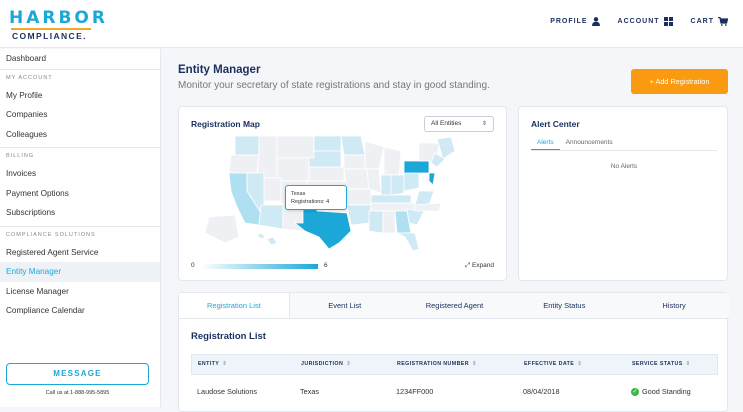 Image resolution: width=743 pixels, height=412 pixels. I want to click on account-link: ACCOUNT, so click(645, 21).